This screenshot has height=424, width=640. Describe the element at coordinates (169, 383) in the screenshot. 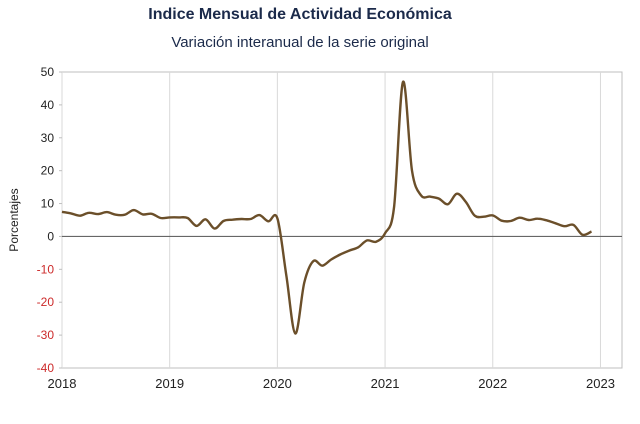

I see `x-tick-label: 2019` at that location.